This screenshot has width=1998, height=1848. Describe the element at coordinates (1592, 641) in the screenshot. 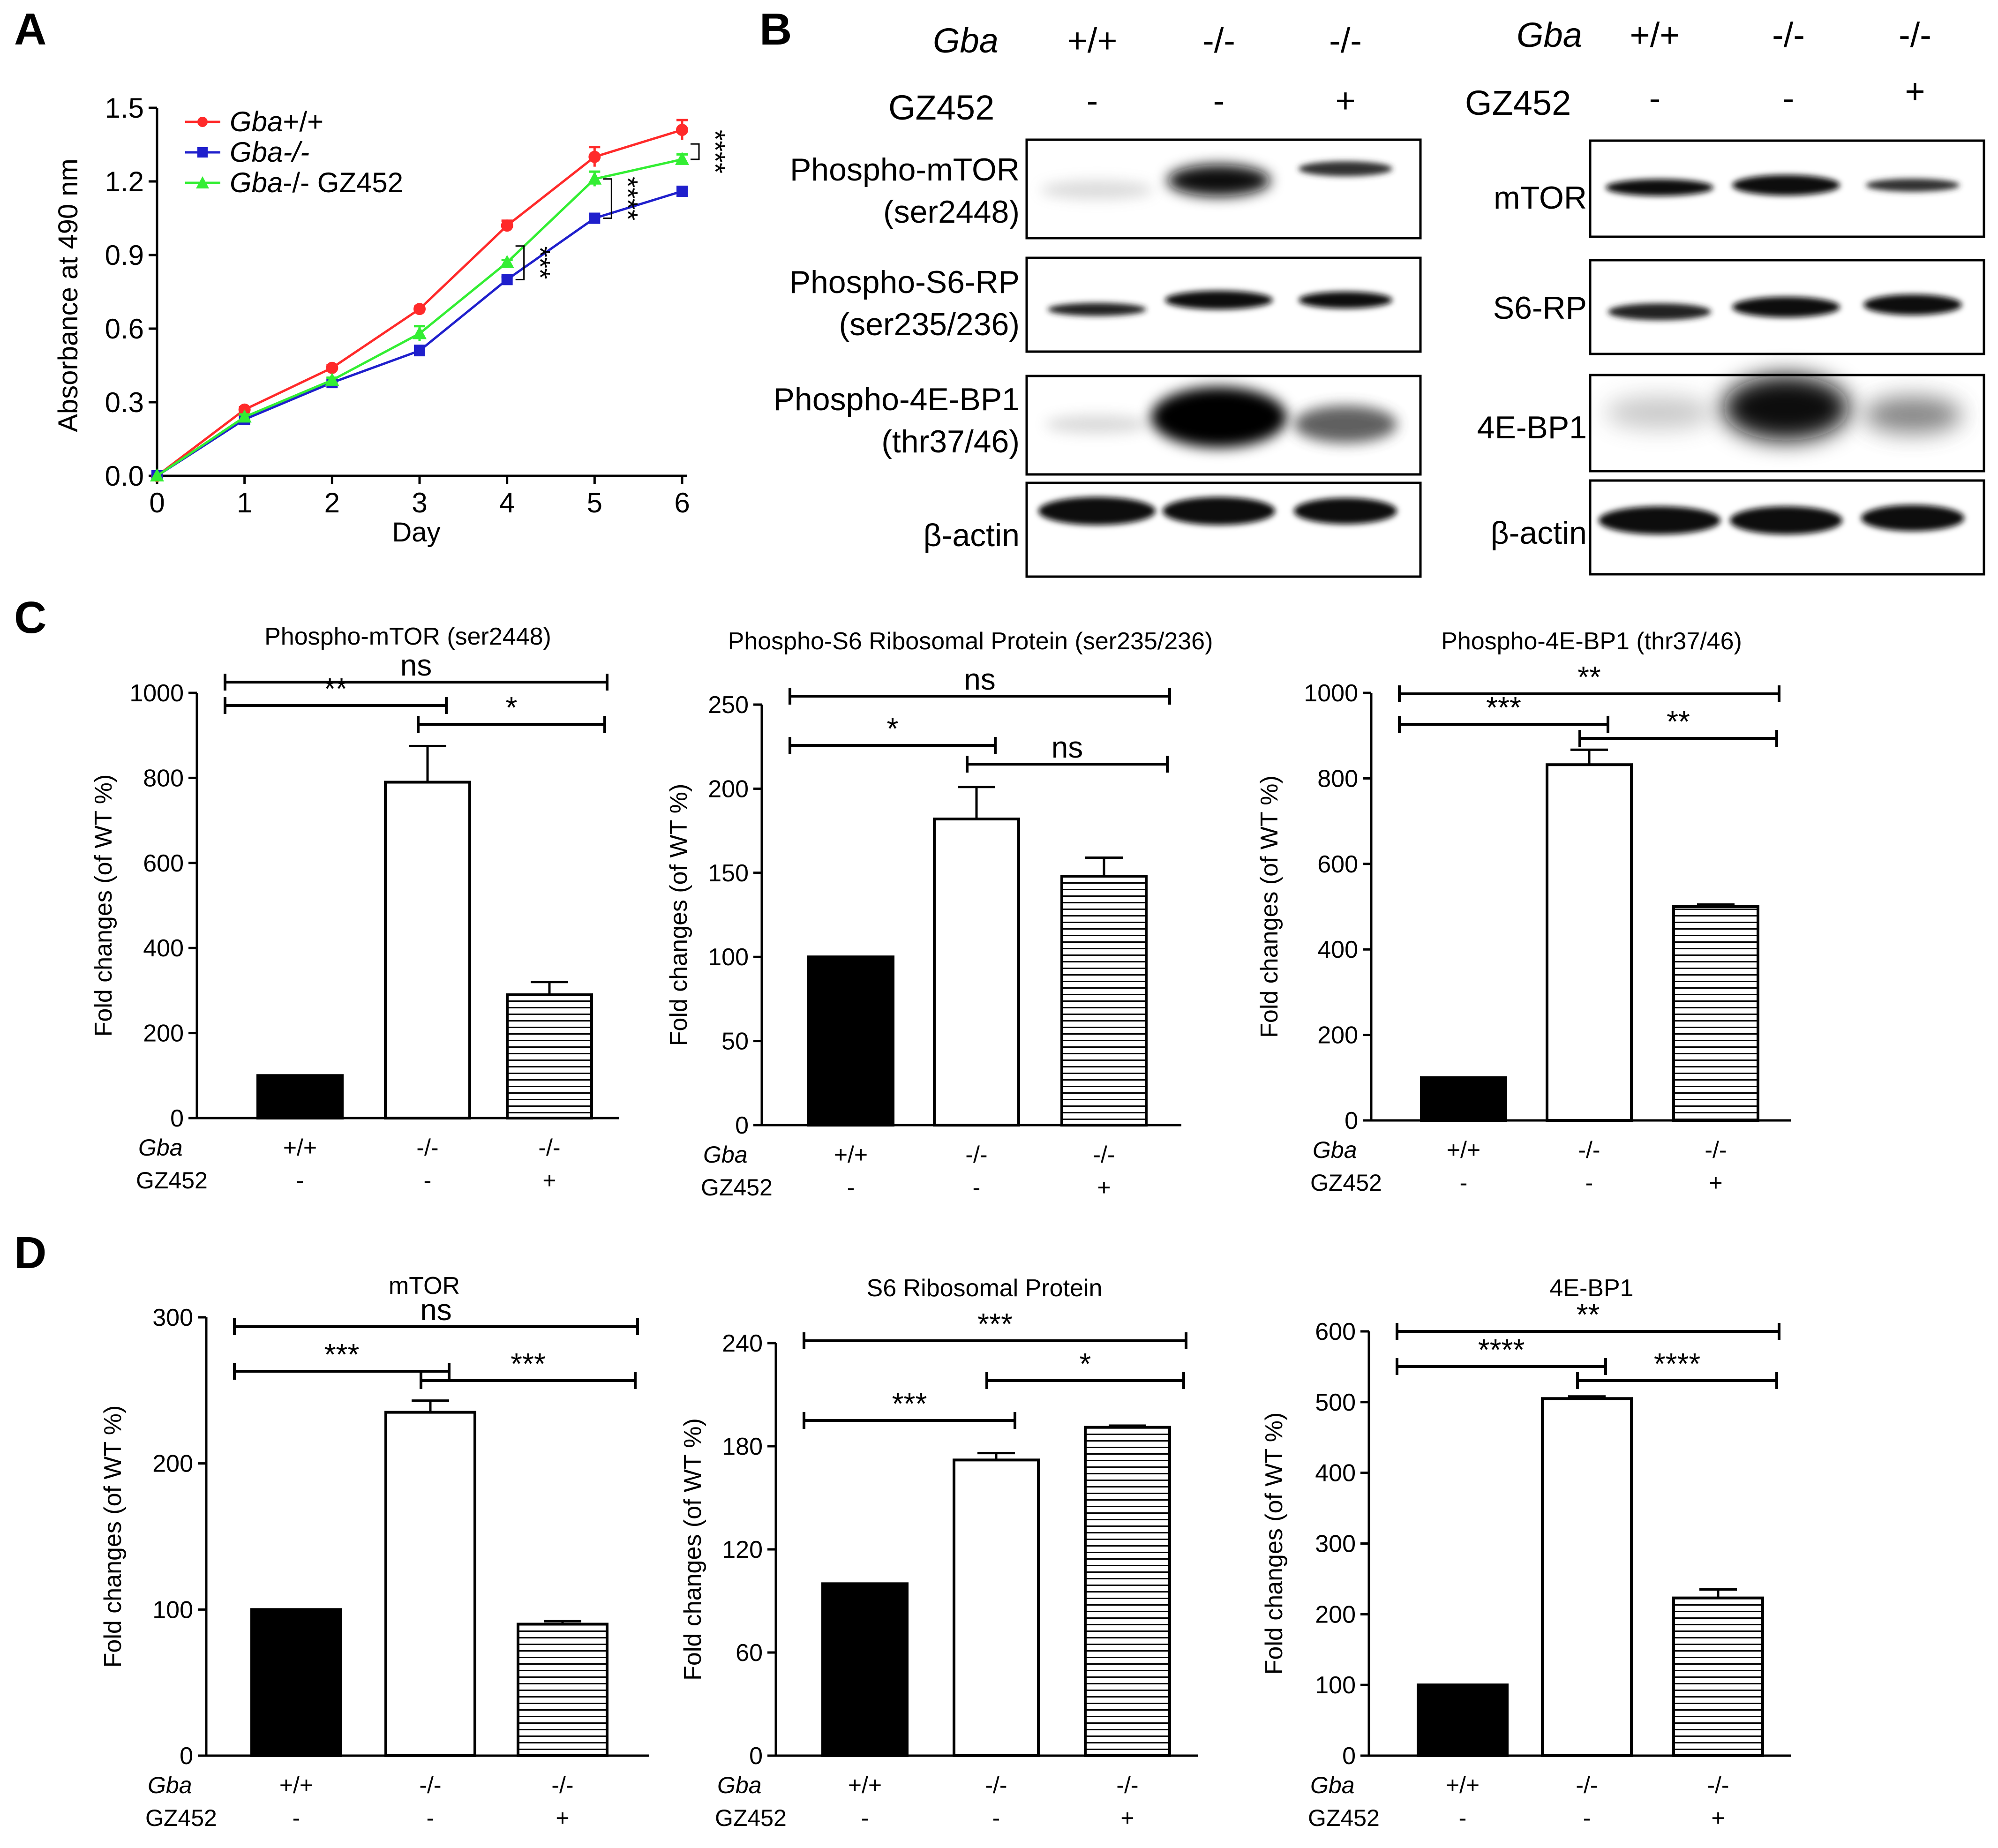

I see `bar-c3-title: Phospho-4E-BP1 (thr37/46)` at that location.